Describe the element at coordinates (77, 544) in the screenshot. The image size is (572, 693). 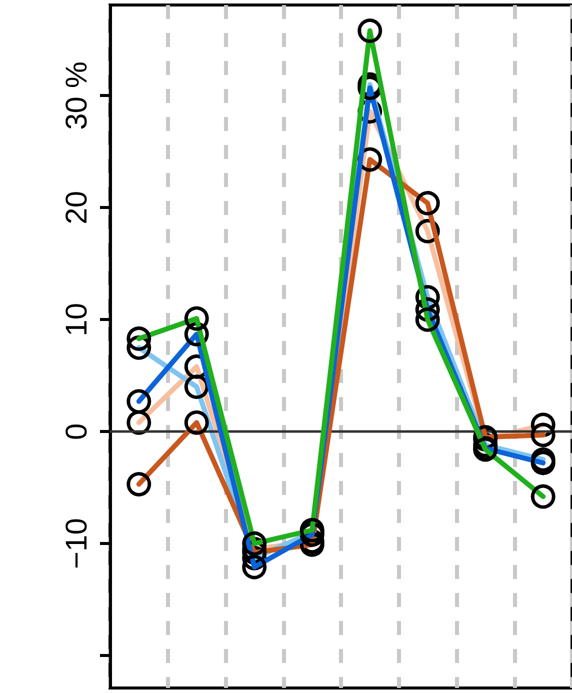
I see `y-tick-label: −10` at that location.